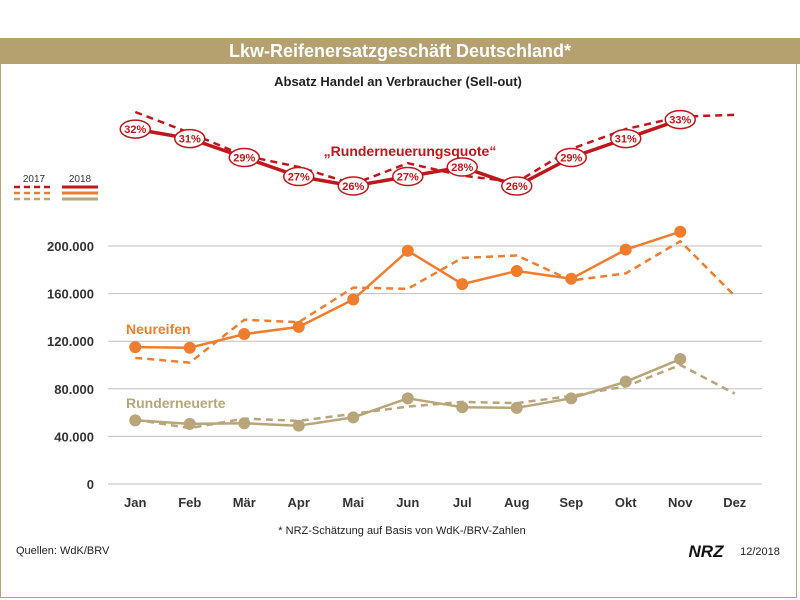 This screenshot has width=800, height=600. What do you see at coordinates (626, 502) in the screenshot?
I see `x-tick-label: Okt` at bounding box center [626, 502].